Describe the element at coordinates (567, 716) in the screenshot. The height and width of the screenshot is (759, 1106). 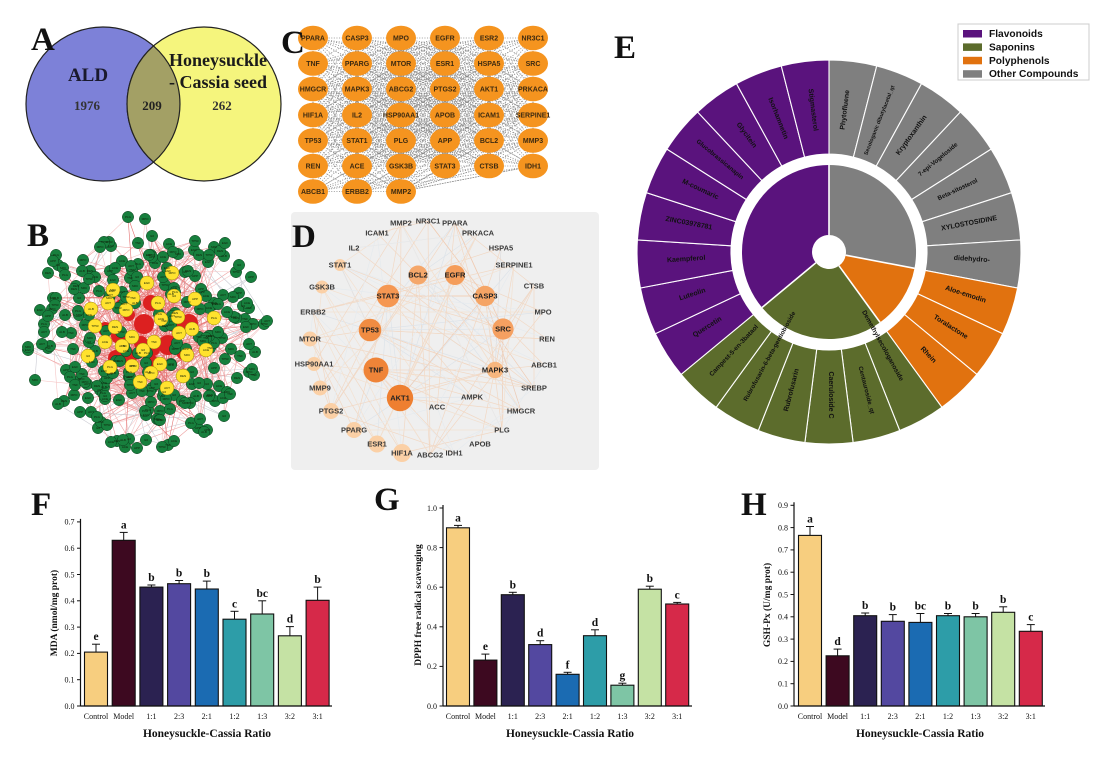
I see `svg-text: 2:1` at that location.